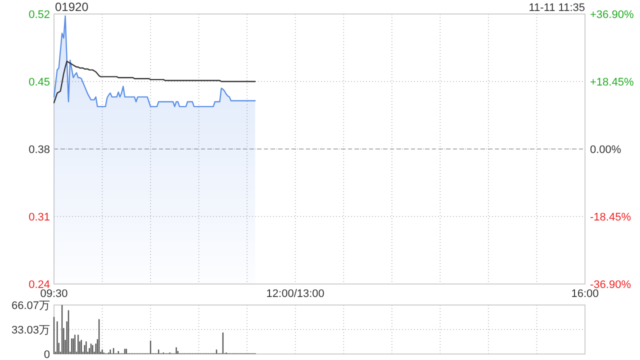  Describe the element at coordinates (154, 82) in the screenshot. I see `line-series` at that location.